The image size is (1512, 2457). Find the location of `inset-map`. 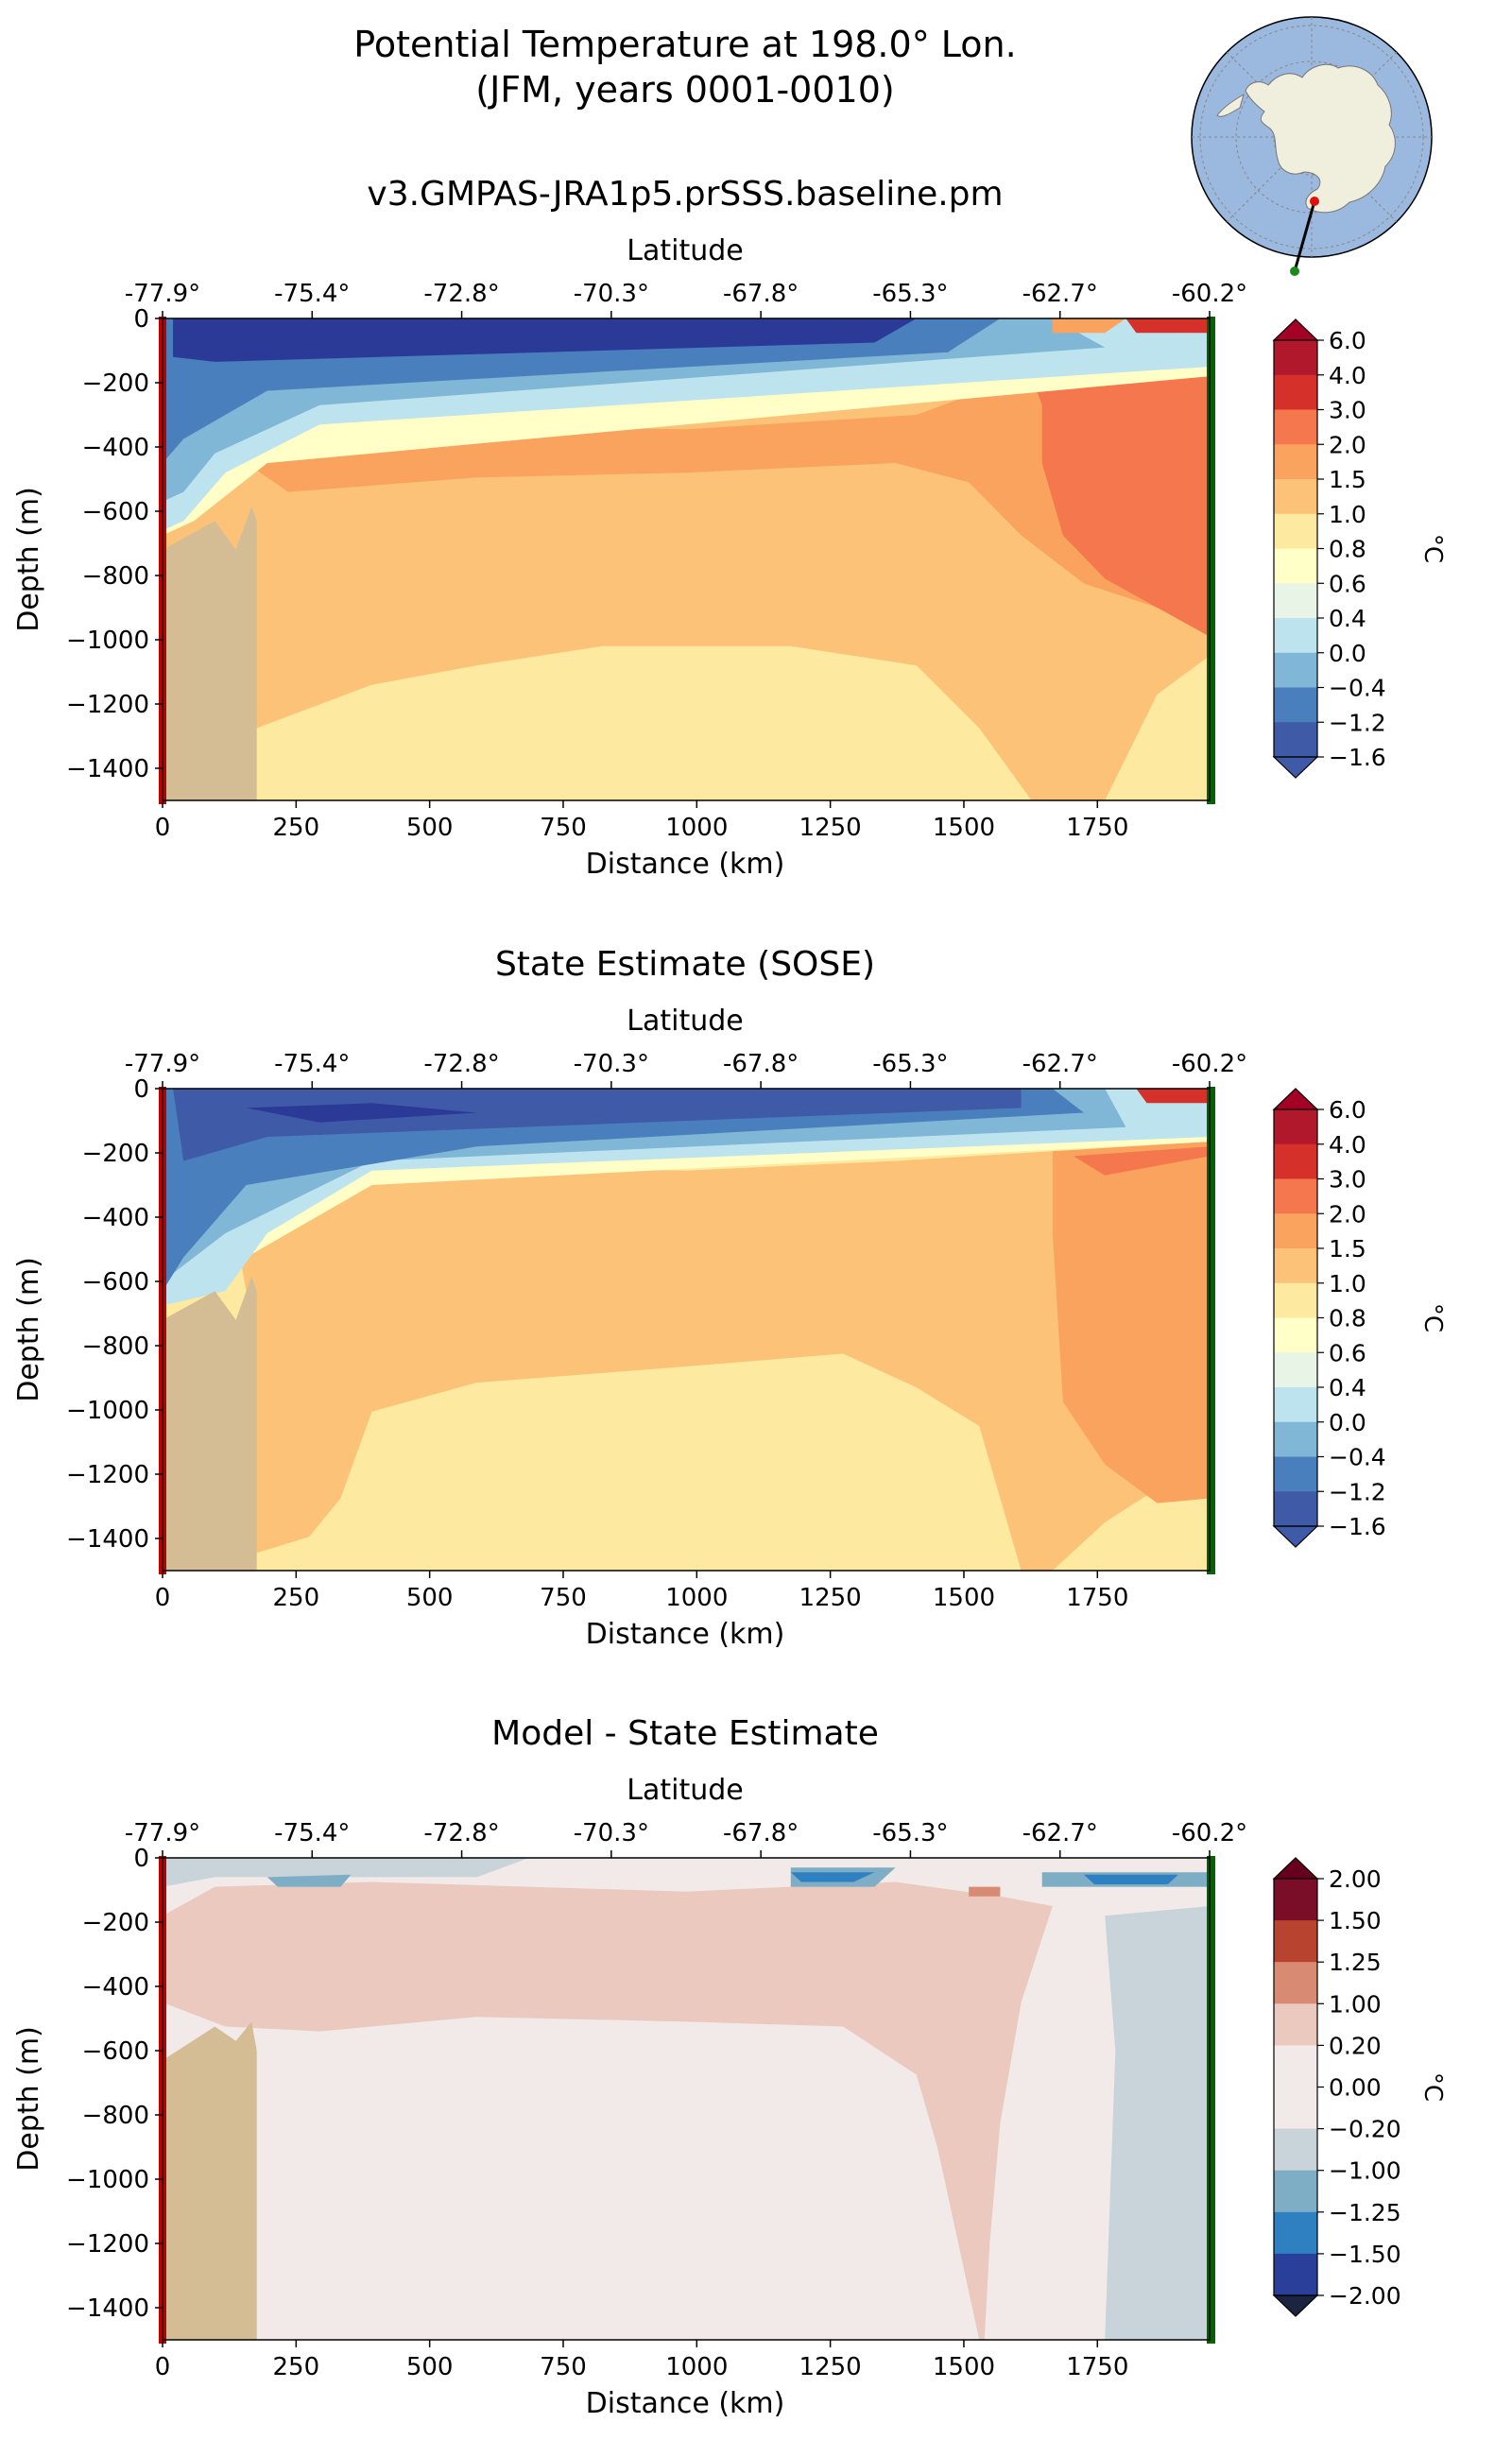

inset-map is located at coordinates (1312, 146).